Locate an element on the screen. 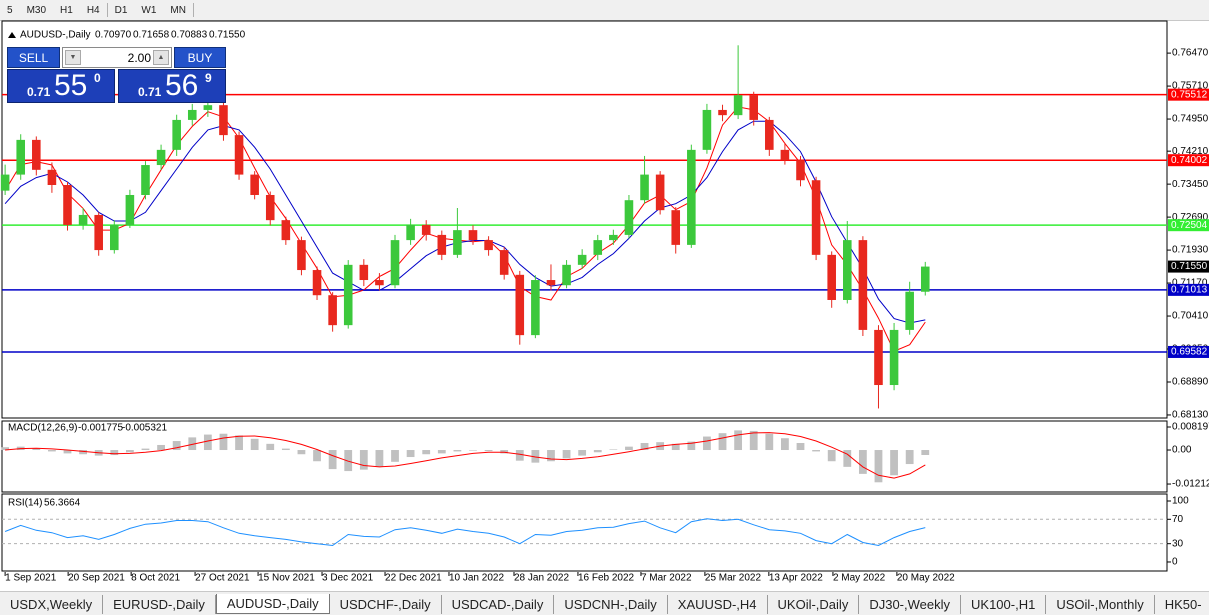  buy-price: 0.71 56 9 is located at coordinates (172, 86).